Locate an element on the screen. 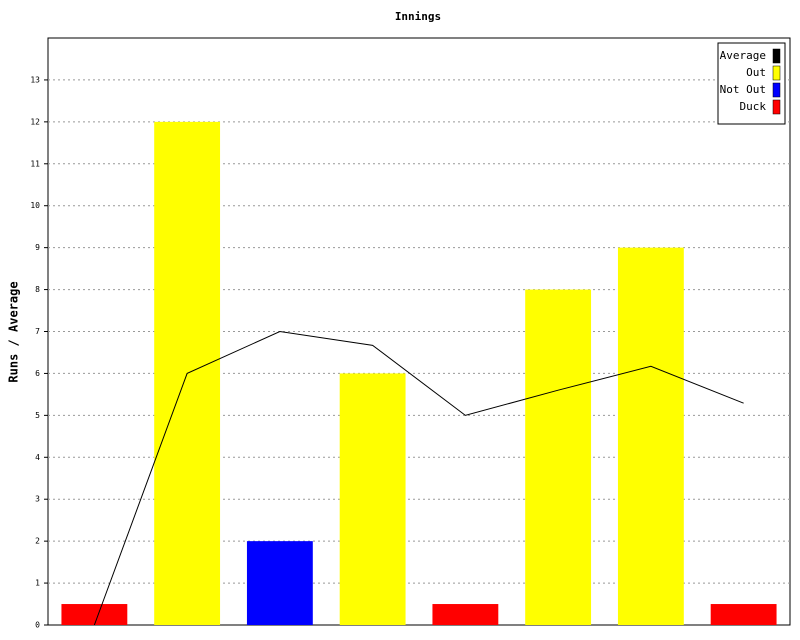 This screenshot has width=800, height=640. y-tick-label: 2 is located at coordinates (37, 541).